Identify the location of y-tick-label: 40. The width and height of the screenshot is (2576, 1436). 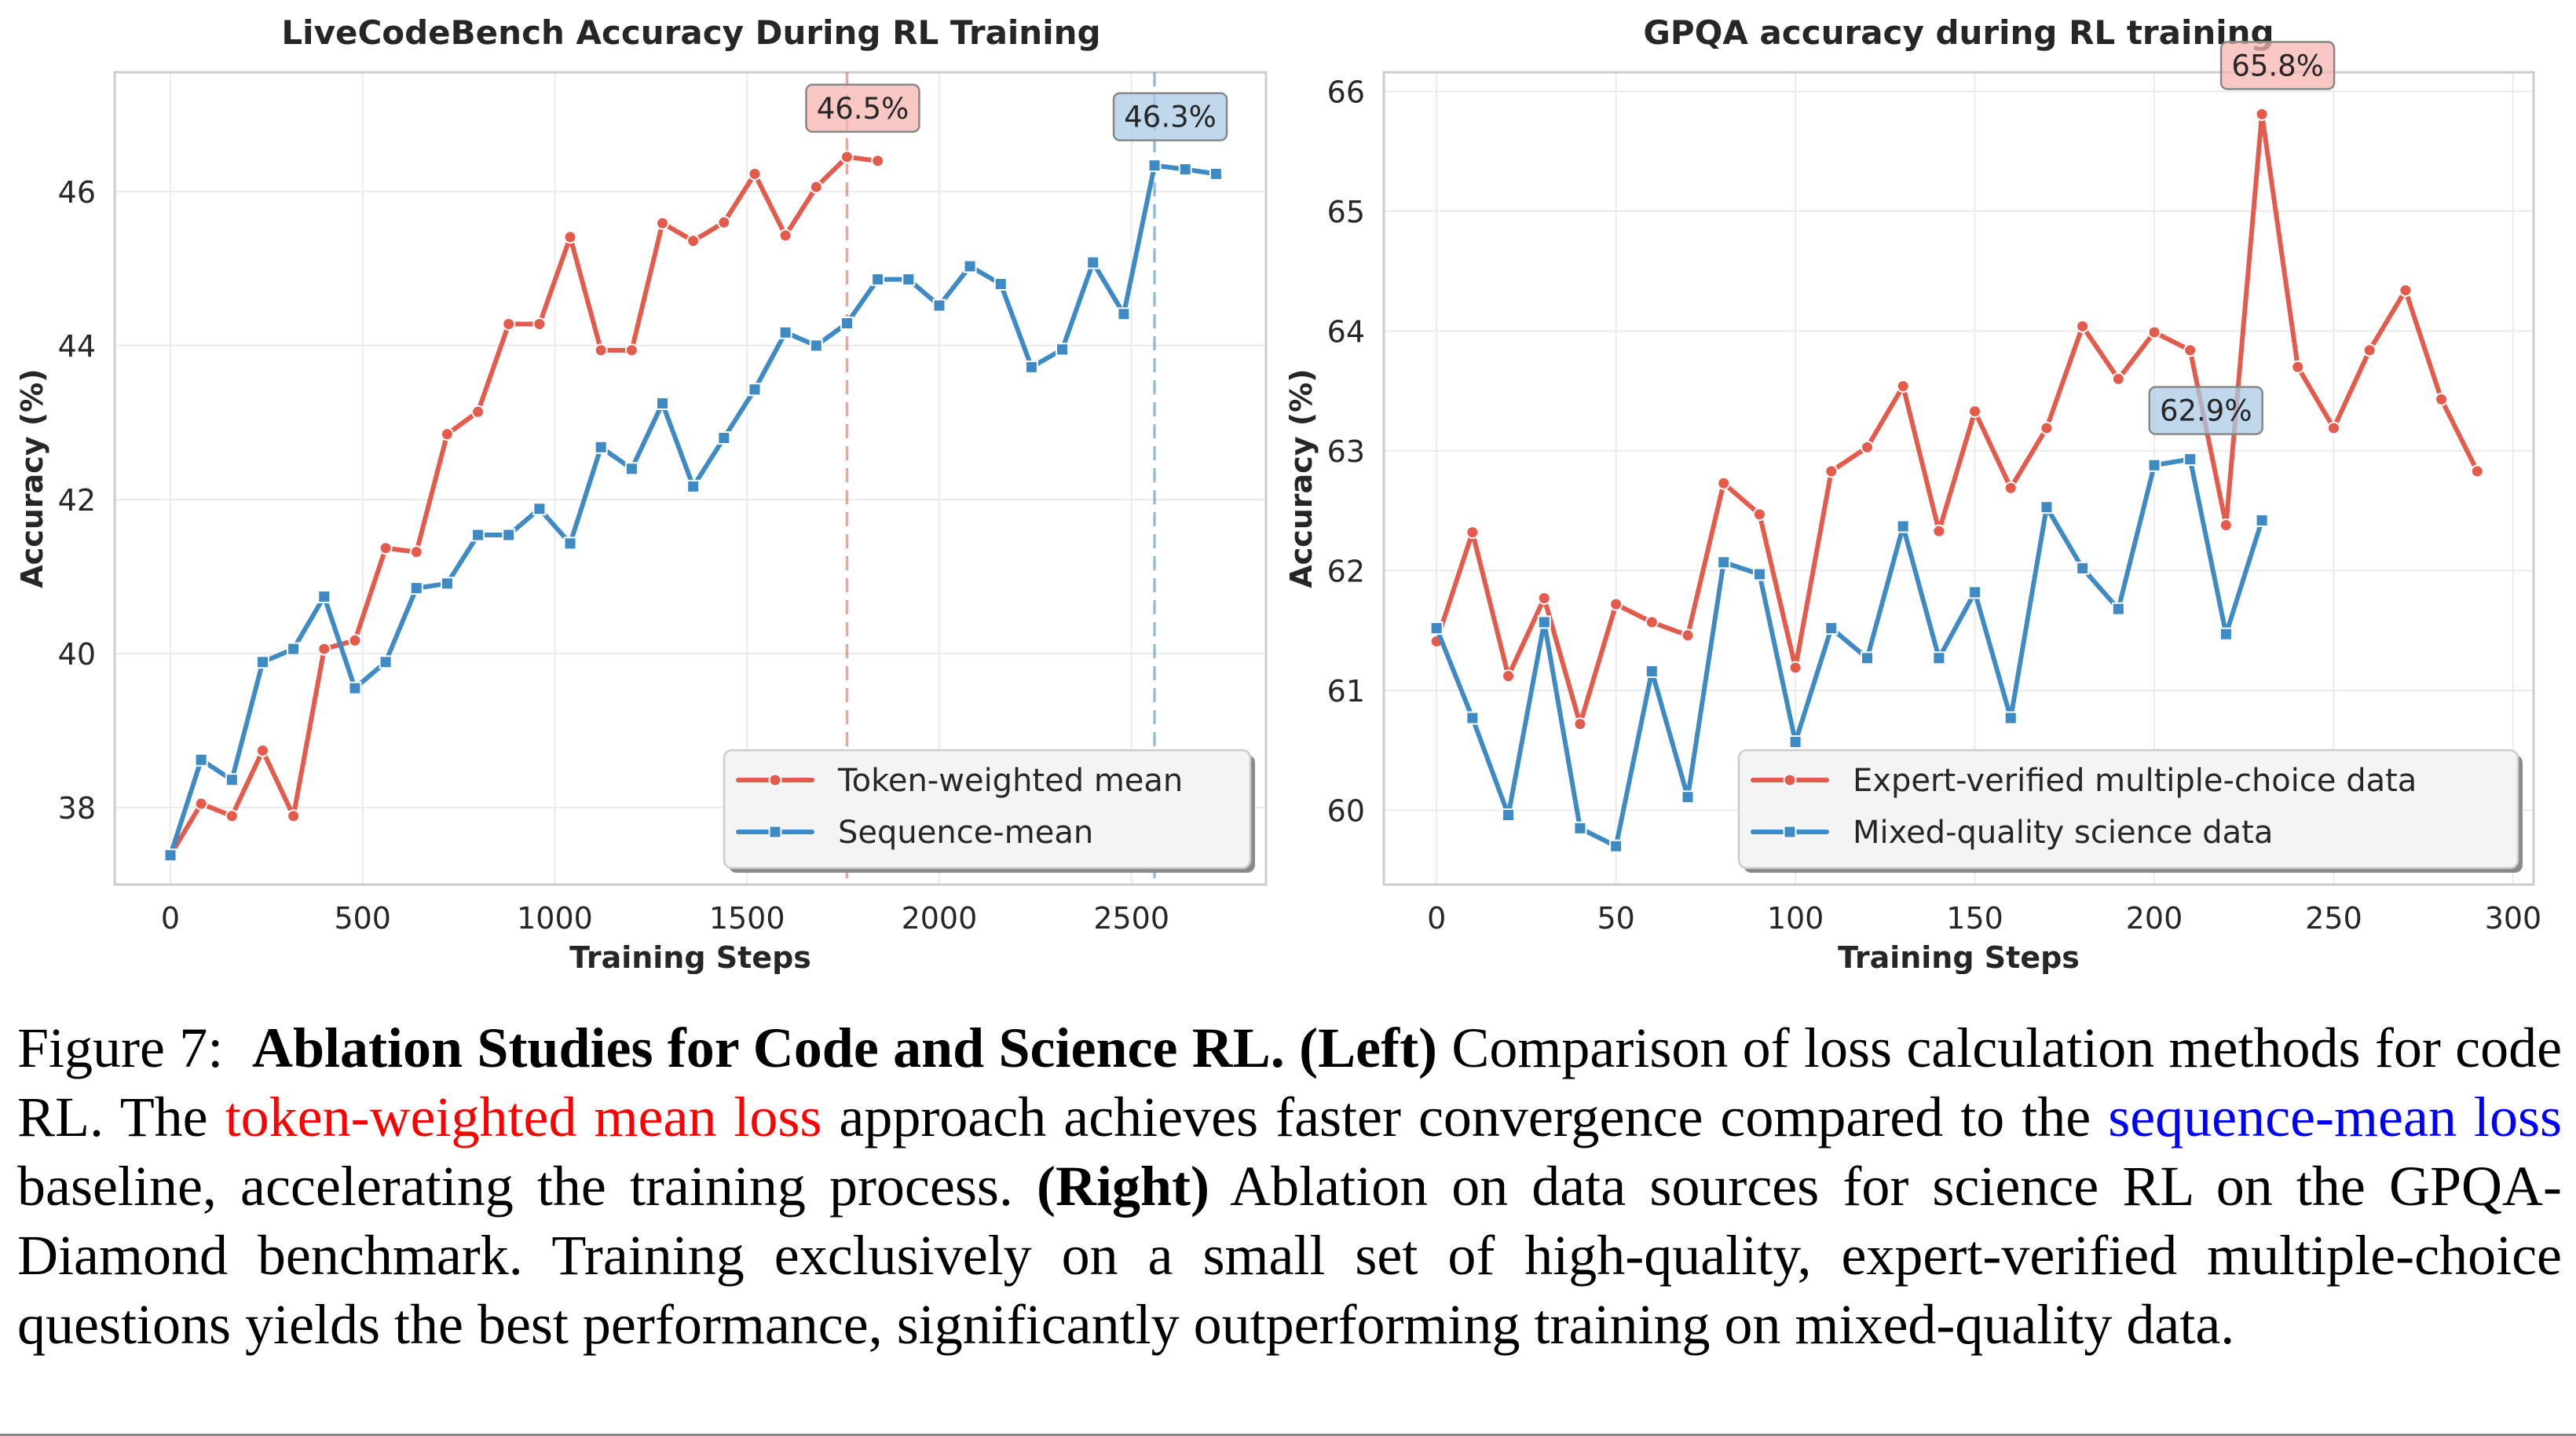
(77, 655).